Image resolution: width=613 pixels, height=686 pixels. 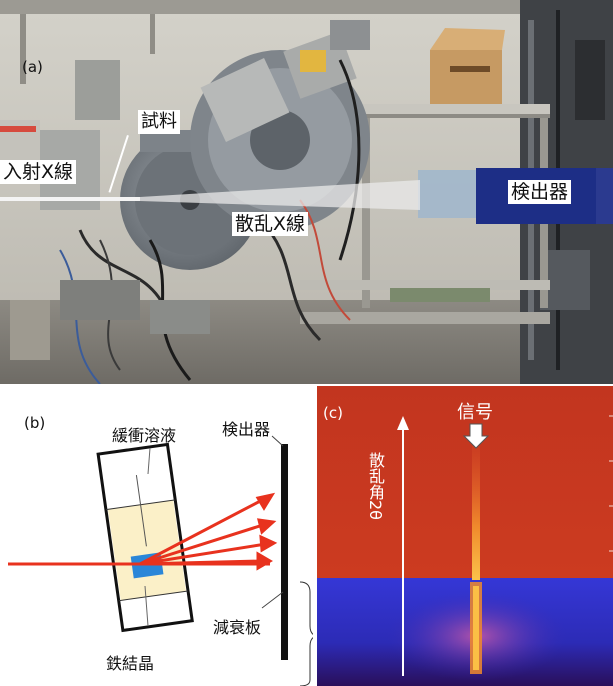 I want to click on signal-label: 信号, so click(x=475, y=412).